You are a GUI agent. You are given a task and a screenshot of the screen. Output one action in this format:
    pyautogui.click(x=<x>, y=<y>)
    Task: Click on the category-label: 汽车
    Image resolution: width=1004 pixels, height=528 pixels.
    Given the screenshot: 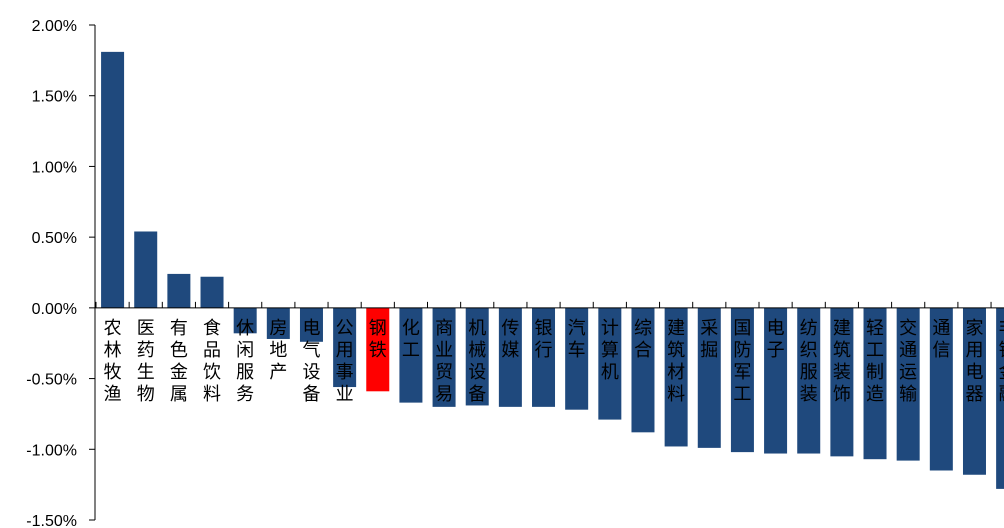 What is the action you would take?
    pyautogui.click(x=577, y=339)
    